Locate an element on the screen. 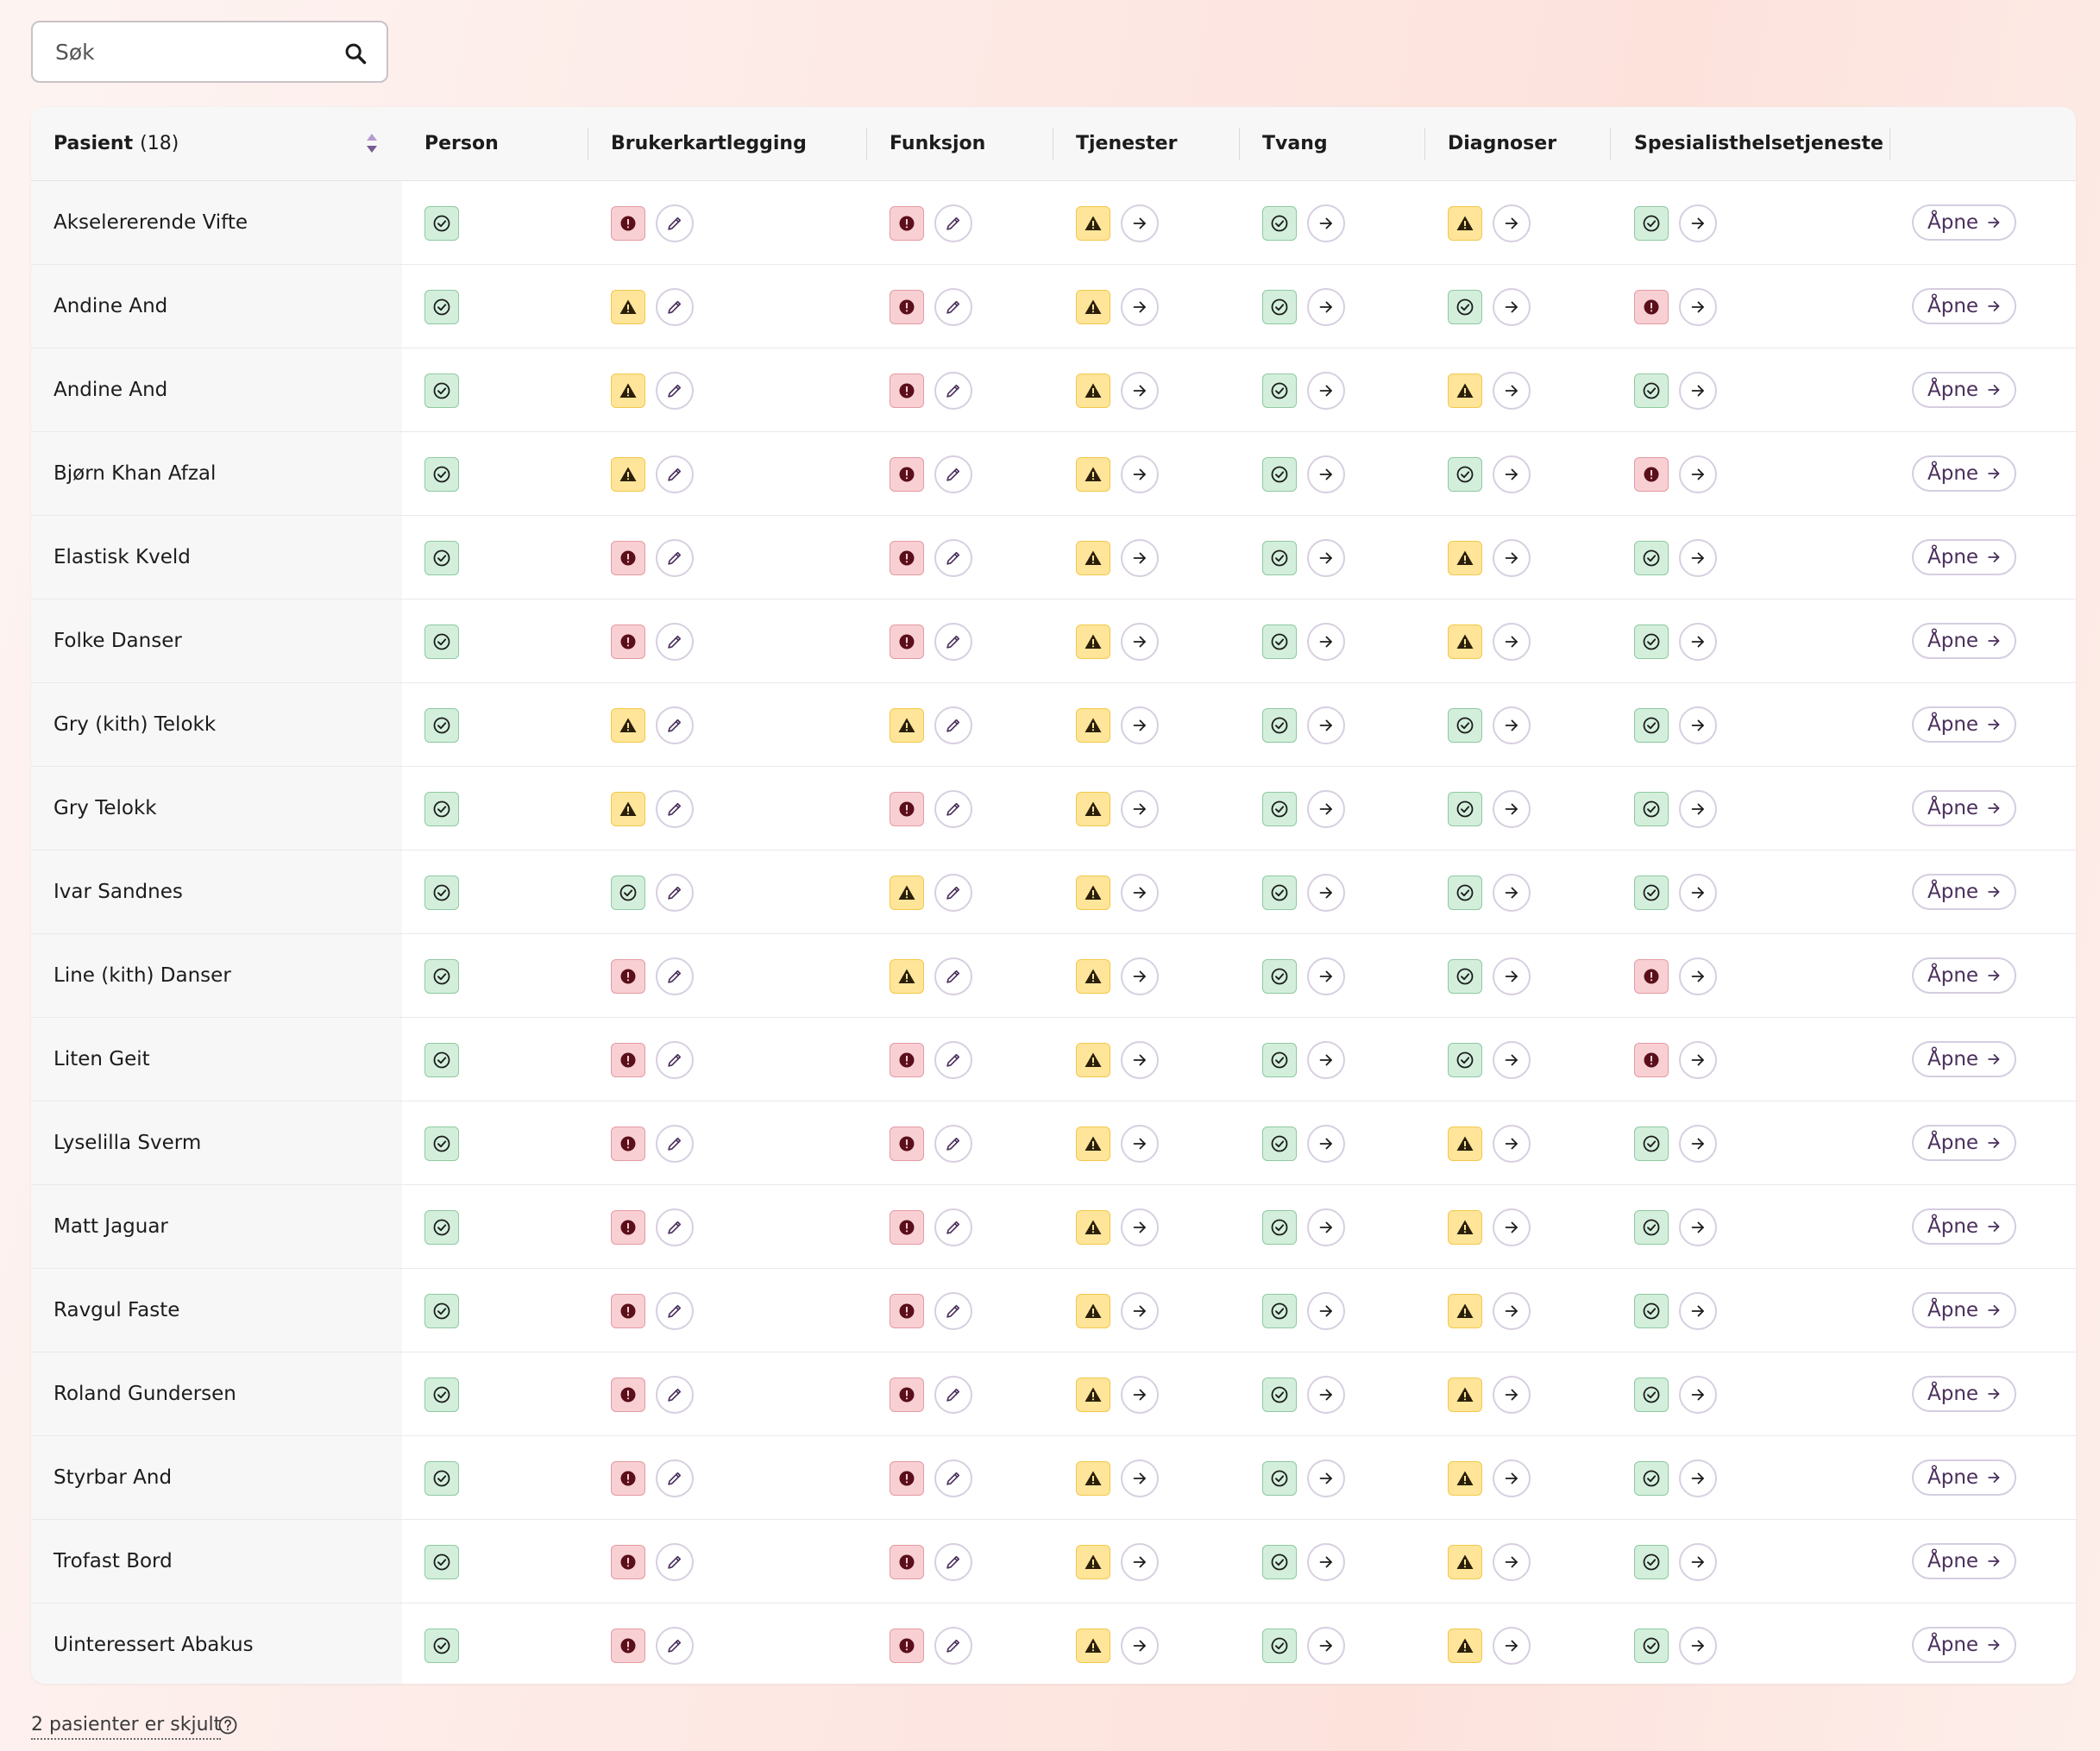 Image resolution: width=2100 pixels, height=1751 pixels. help-icon is located at coordinates (227, 1725).